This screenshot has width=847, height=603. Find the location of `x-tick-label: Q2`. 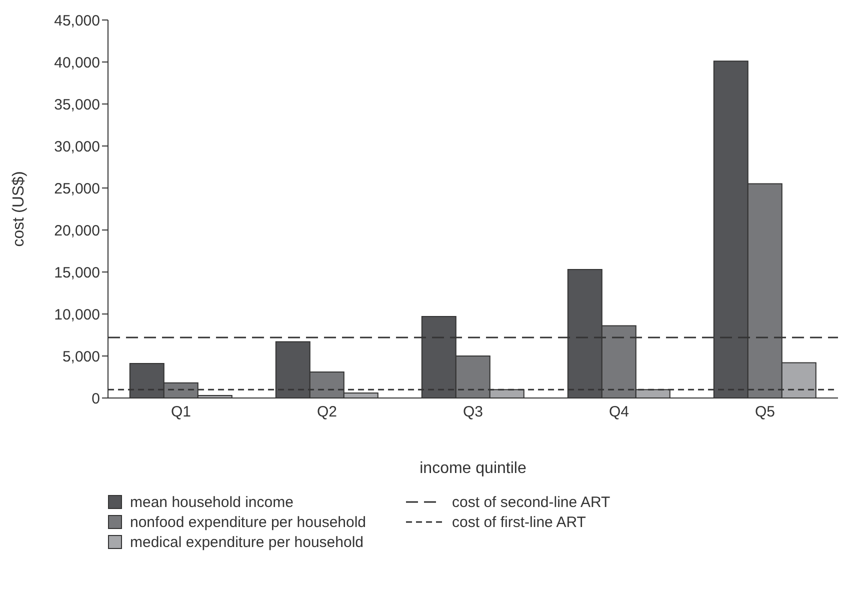

x-tick-label: Q2 is located at coordinates (327, 412).